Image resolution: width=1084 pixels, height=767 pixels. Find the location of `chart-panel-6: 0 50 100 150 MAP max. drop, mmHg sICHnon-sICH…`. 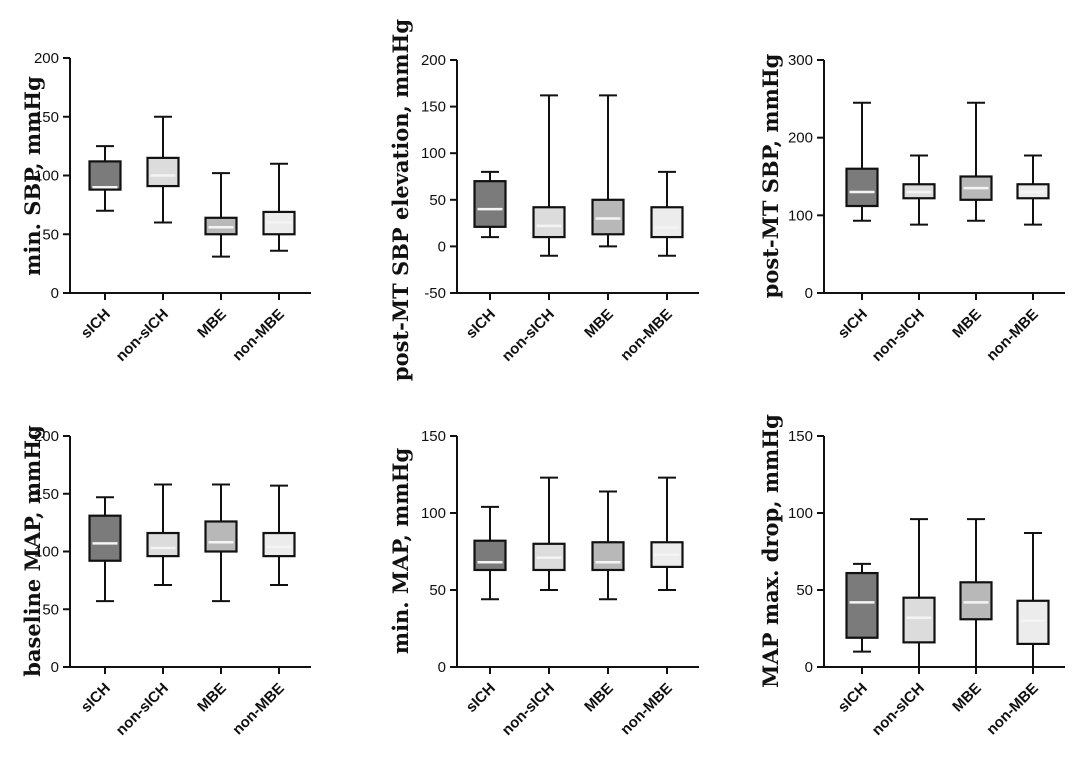

chart-panel-6: 0 50 100 150 MAP max. drop, mmHg sICHnon-sICH… is located at coordinates (911, 576).